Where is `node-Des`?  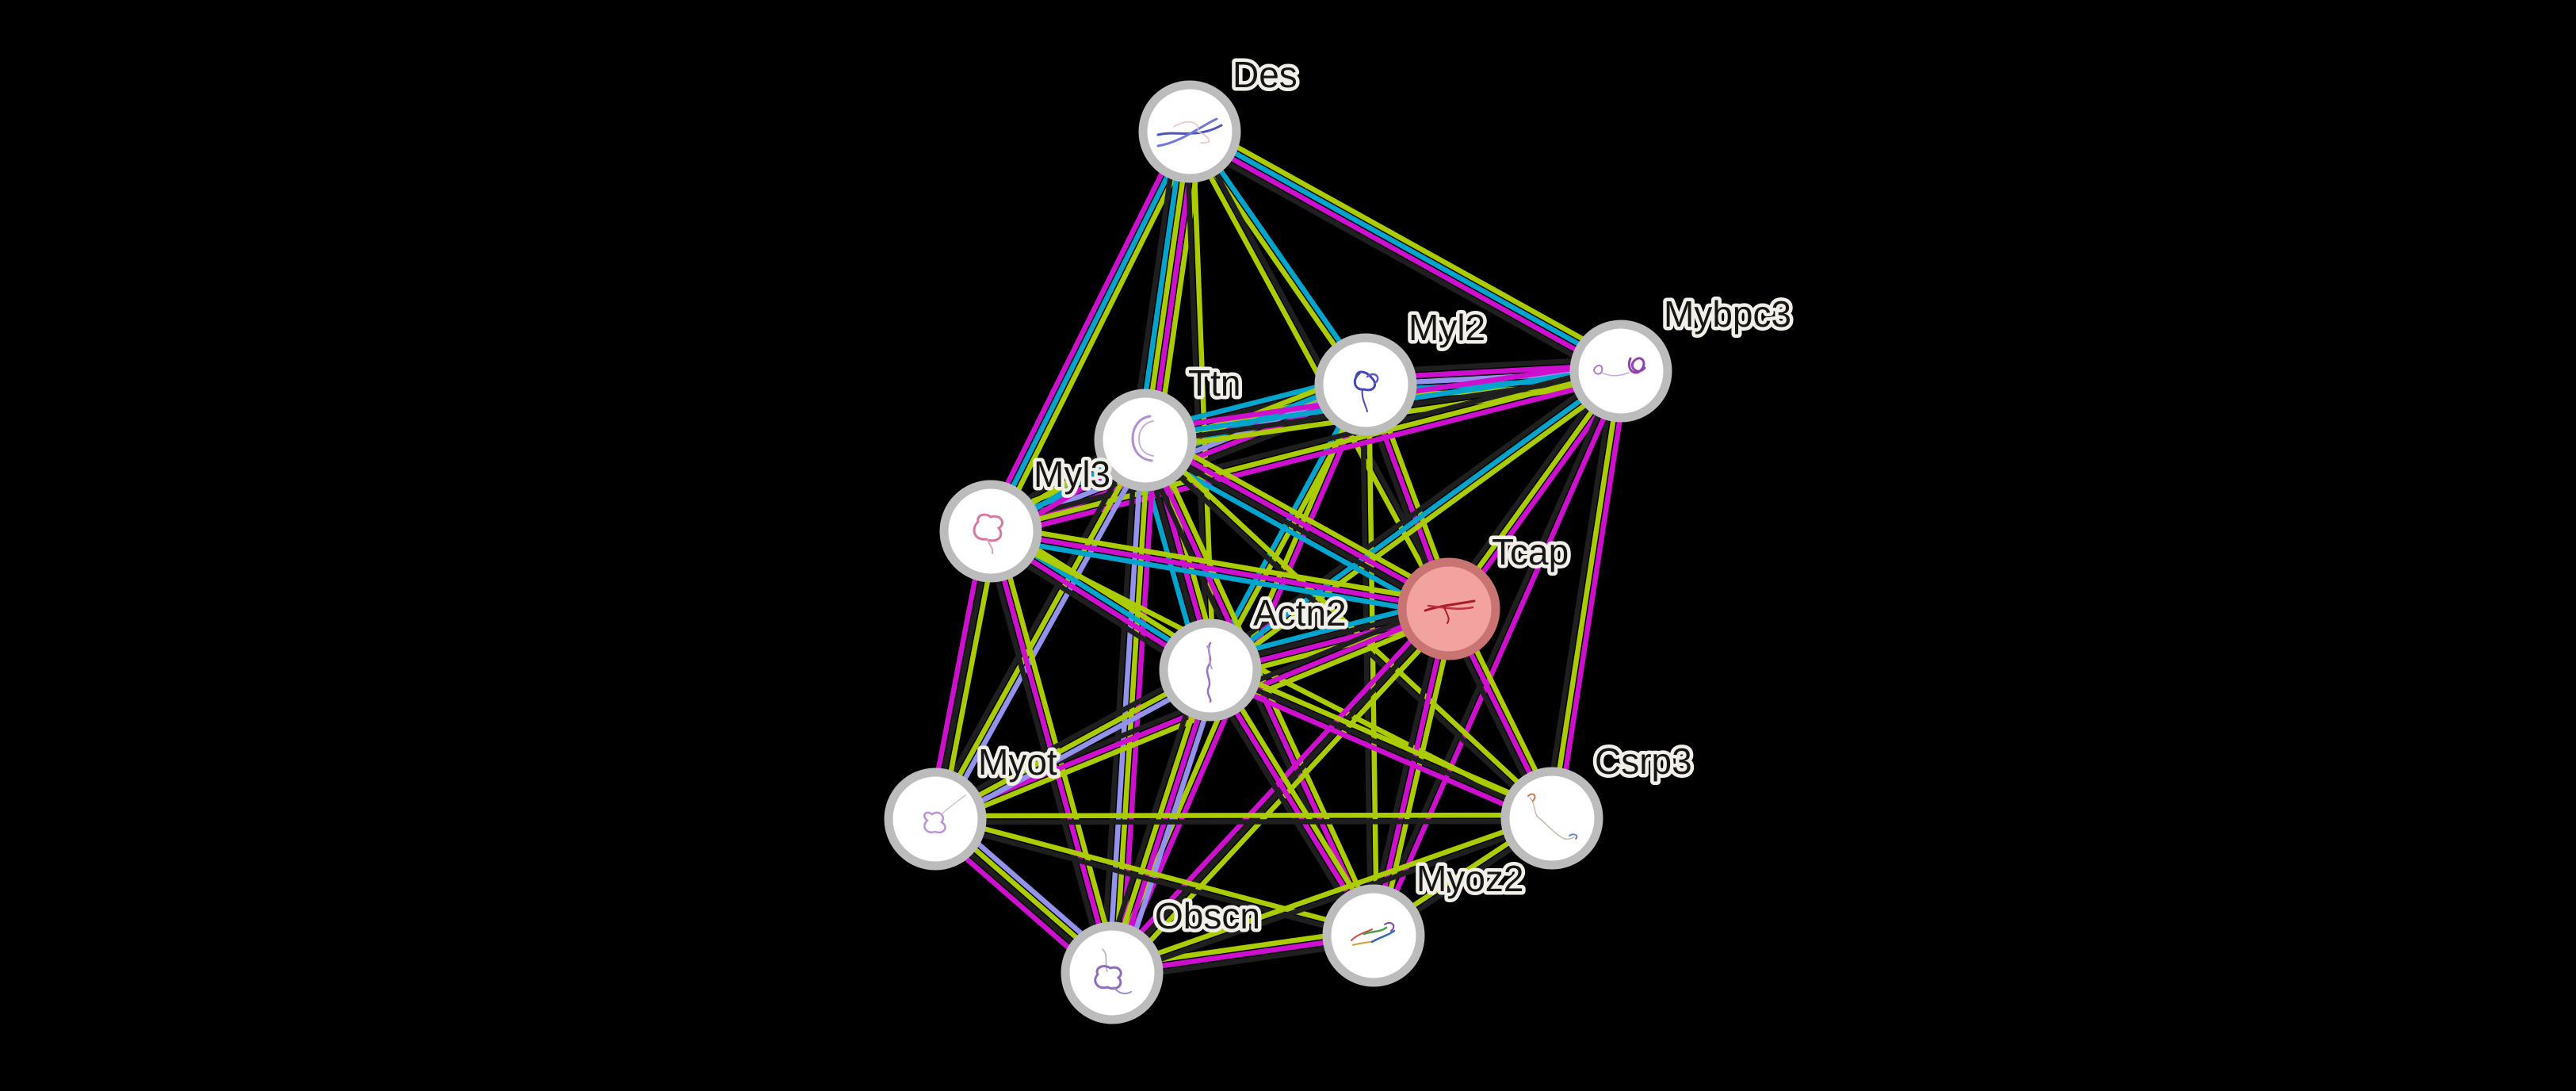
node-Des is located at coordinates (1189, 131).